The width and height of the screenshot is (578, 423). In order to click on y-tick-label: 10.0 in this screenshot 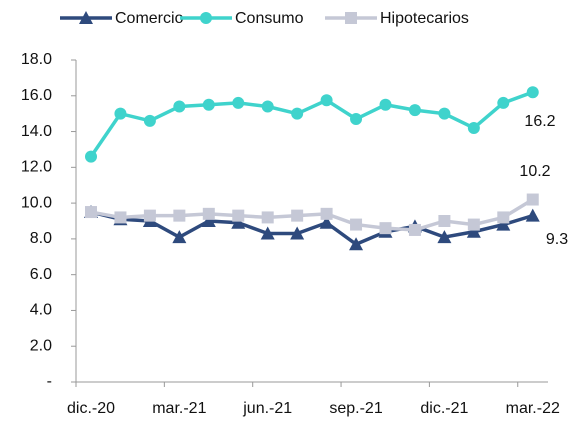, I will do `click(36, 202)`.